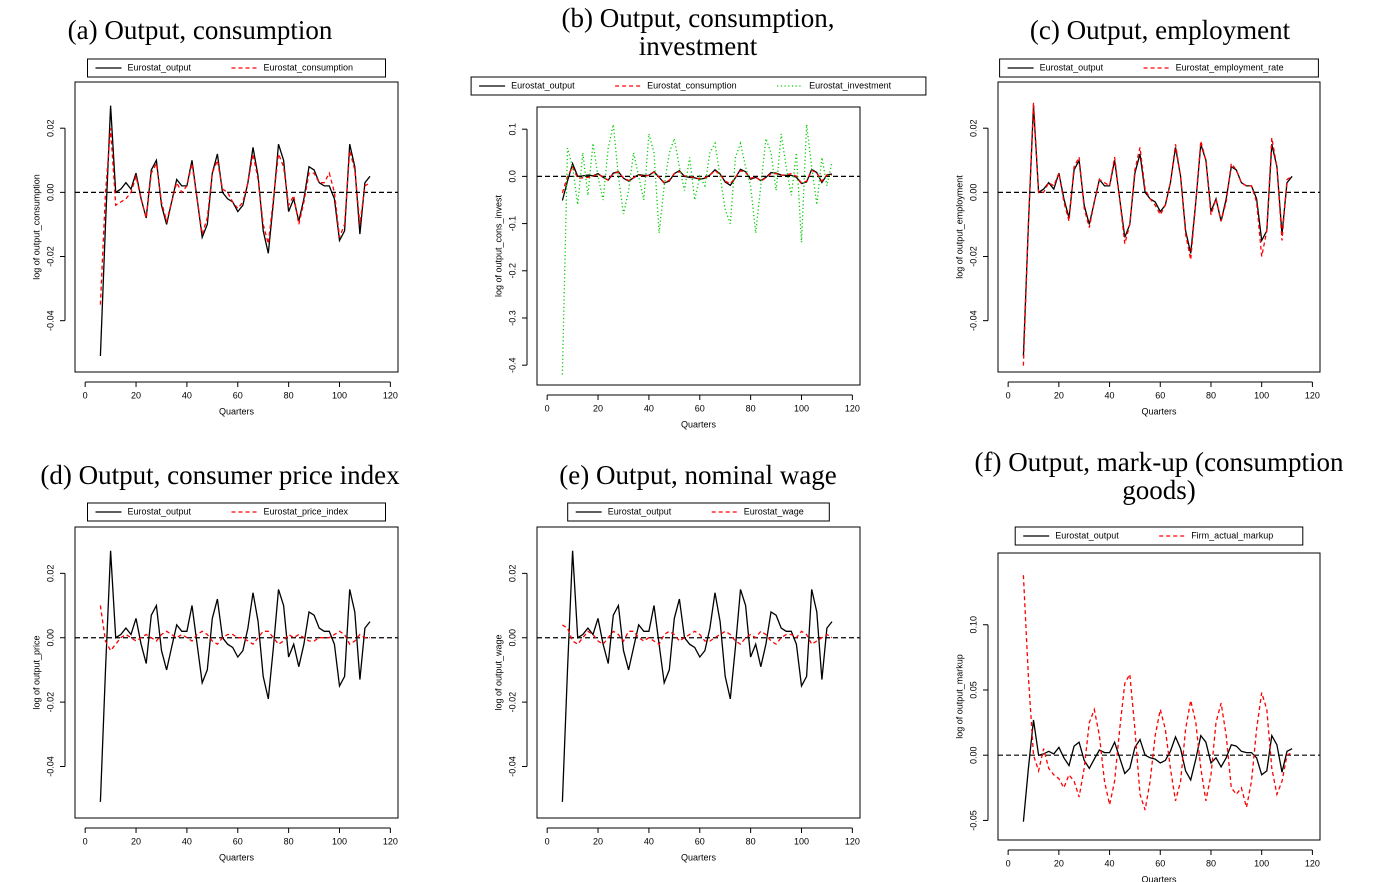 This screenshot has height=882, width=1377. I want to click on y-tick-label: -0.1, so click(512, 224).